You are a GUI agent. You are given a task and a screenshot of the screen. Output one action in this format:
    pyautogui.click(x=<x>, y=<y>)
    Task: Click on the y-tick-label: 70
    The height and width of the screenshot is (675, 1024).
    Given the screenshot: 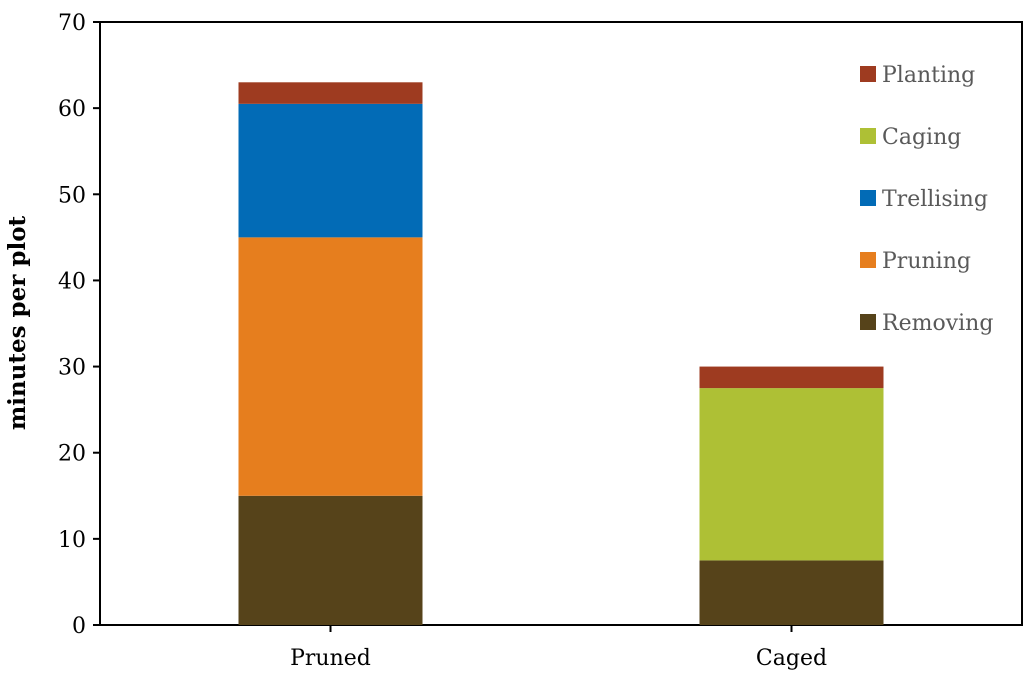 What is the action you would take?
    pyautogui.click(x=72, y=23)
    